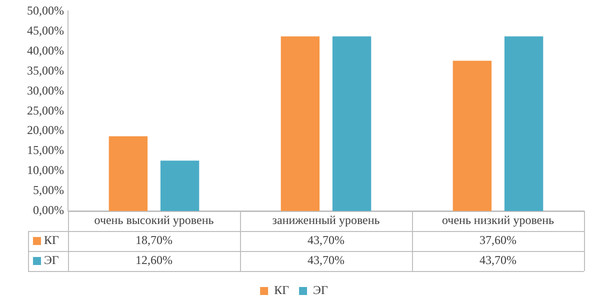 Image resolution: width=592 pixels, height=307 pixels. What do you see at coordinates (498, 240) in the screenshot?
I see `data-label: 37,60%` at bounding box center [498, 240].